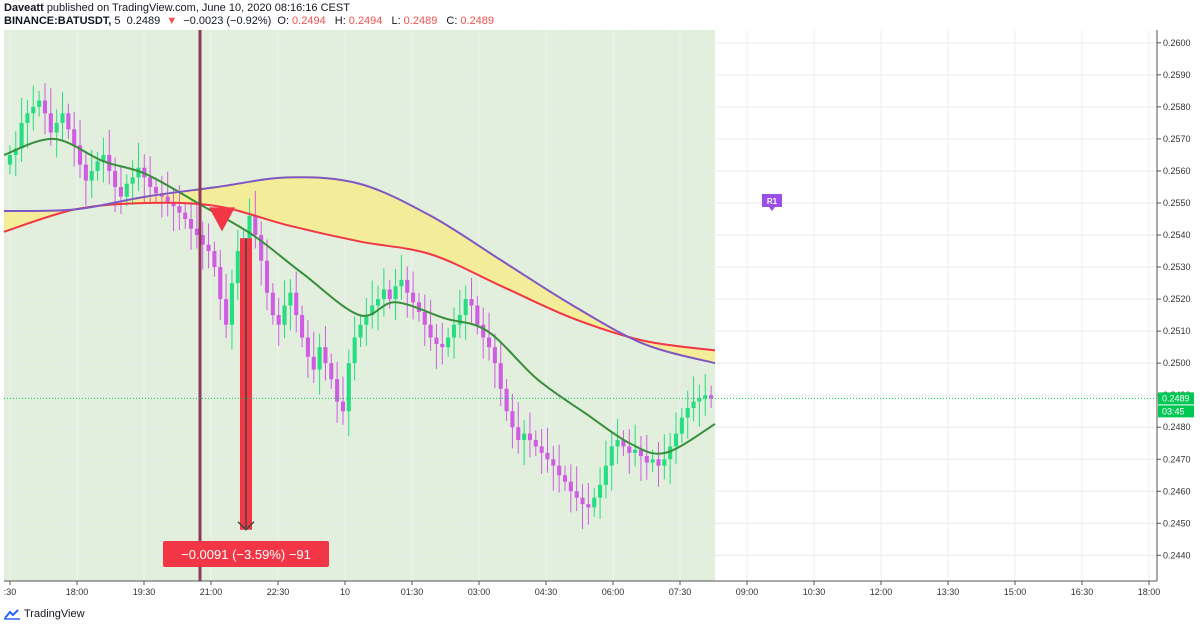  What do you see at coordinates (246, 554) in the screenshot?
I see `measure-label-box` at bounding box center [246, 554].